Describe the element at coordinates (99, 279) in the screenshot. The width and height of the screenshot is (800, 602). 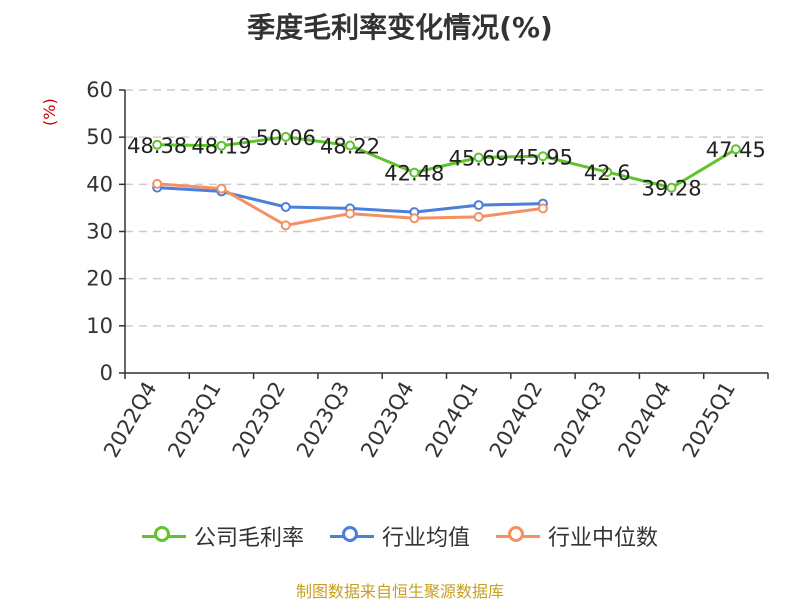
I see `y-tick-label: 20` at that location.